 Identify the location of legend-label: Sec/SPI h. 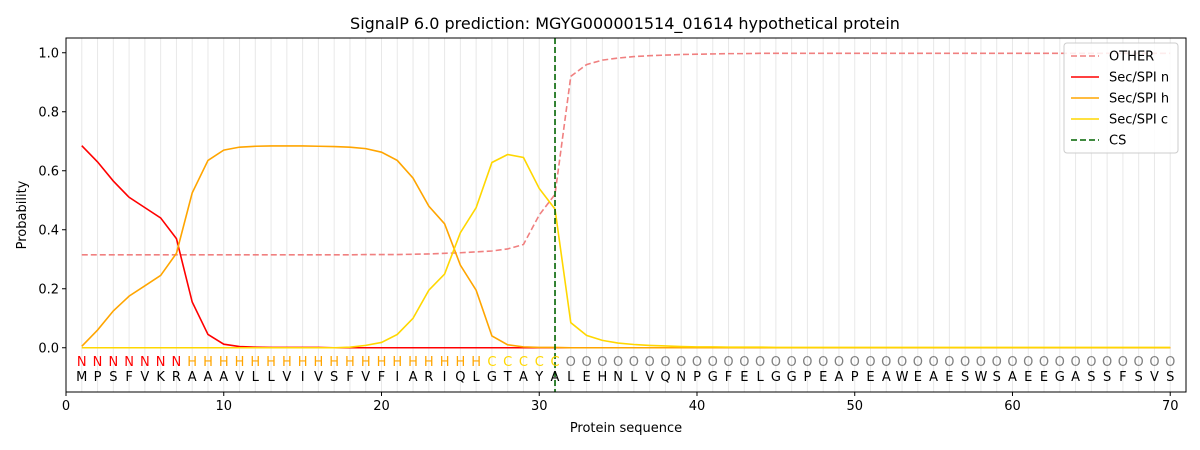
(1139, 99).